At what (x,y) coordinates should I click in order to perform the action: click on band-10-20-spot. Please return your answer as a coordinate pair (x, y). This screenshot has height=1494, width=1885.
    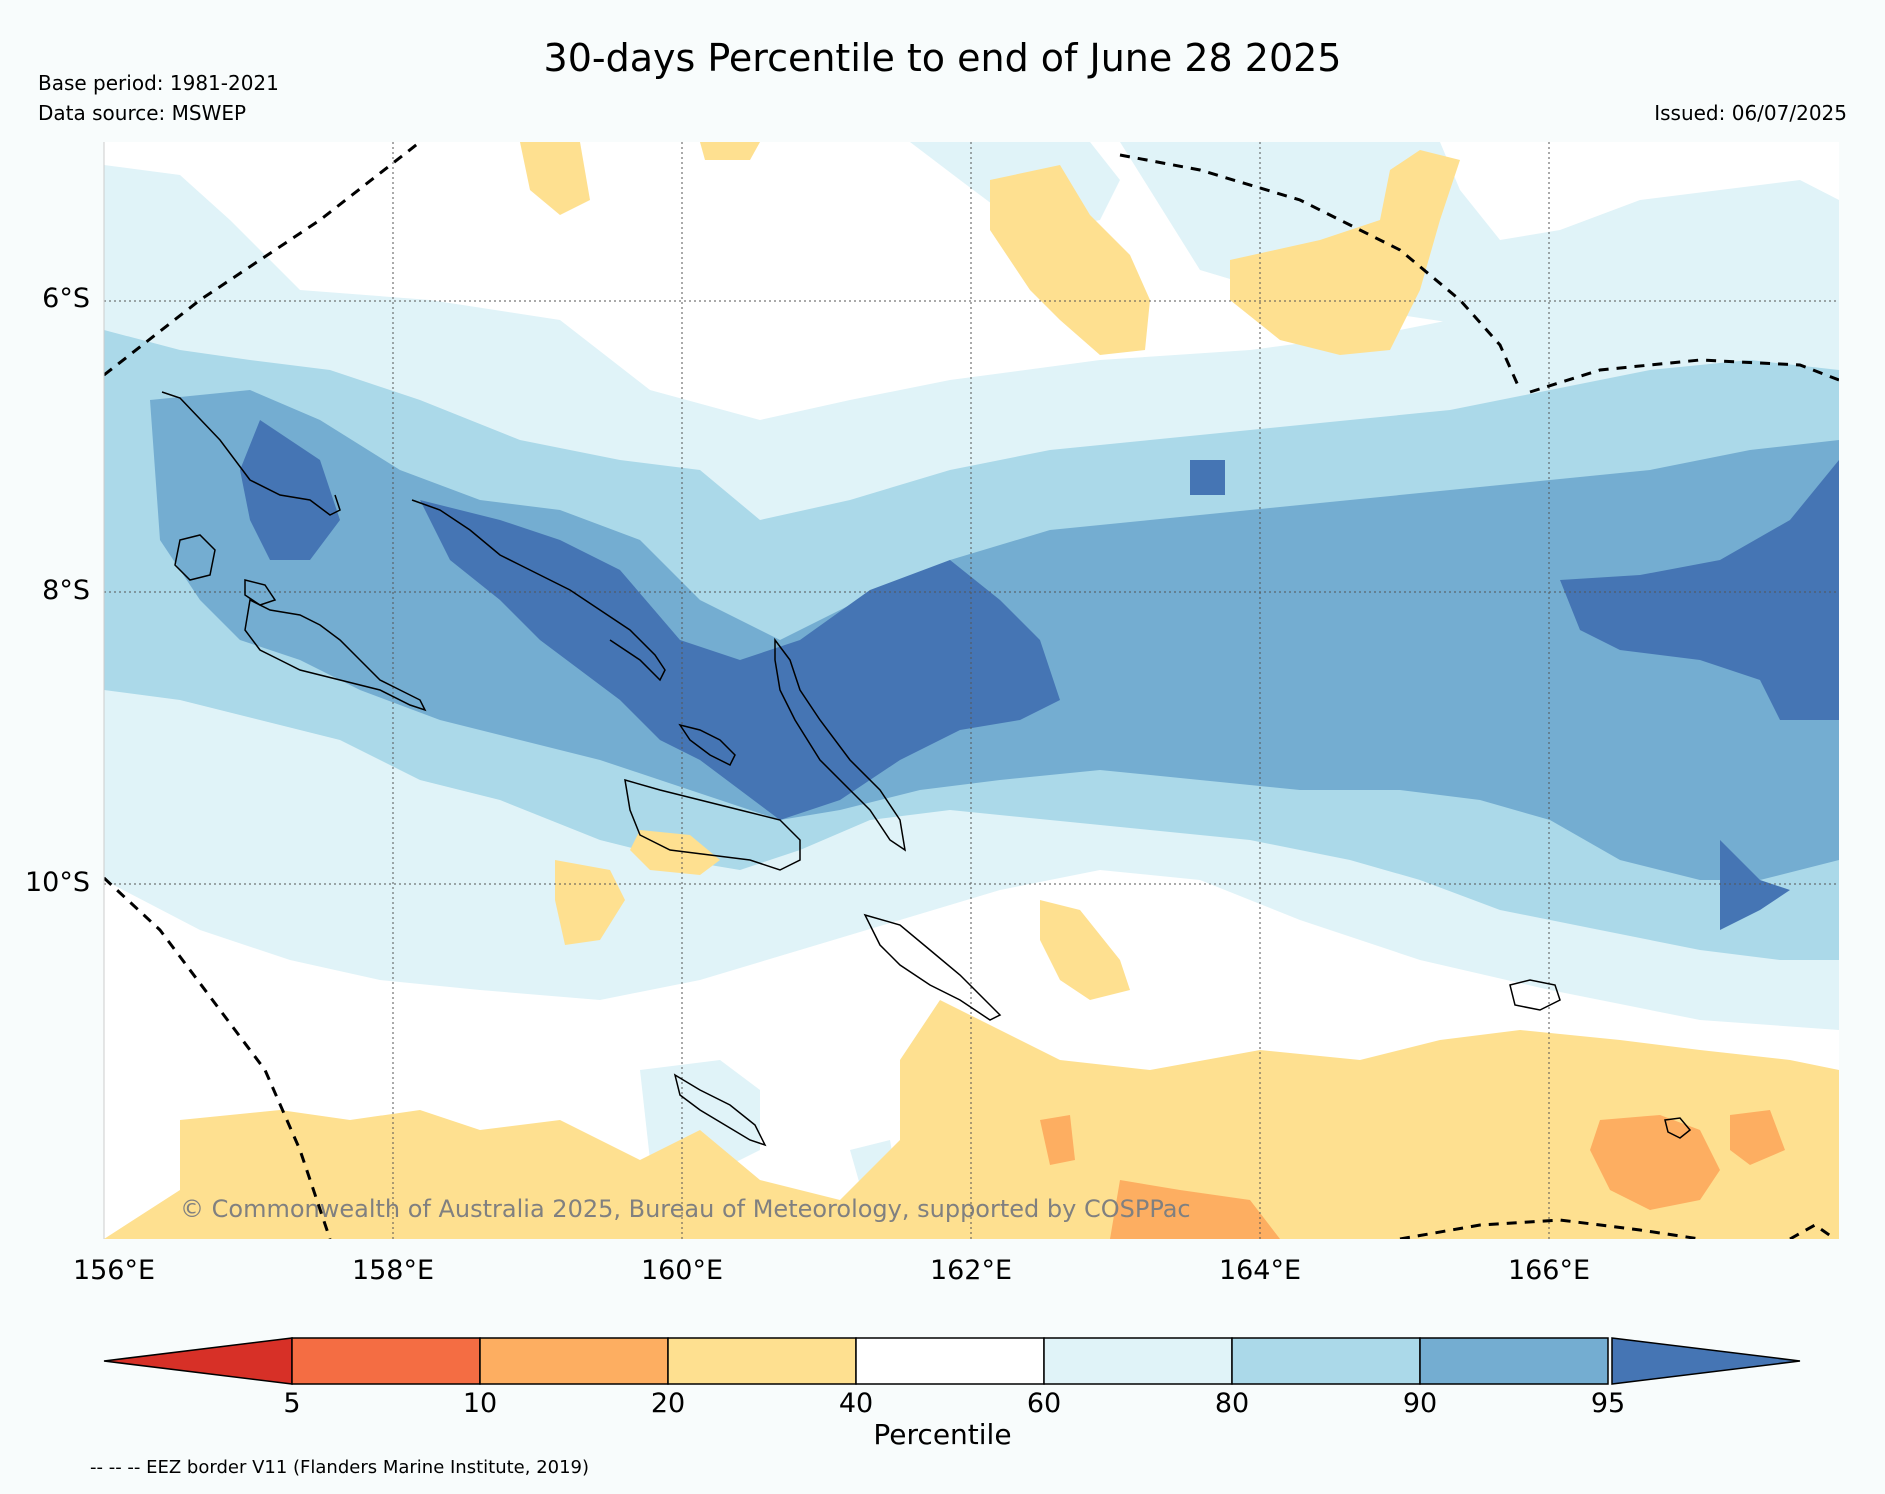
    Looking at the image, I should click on (1057, 1140).